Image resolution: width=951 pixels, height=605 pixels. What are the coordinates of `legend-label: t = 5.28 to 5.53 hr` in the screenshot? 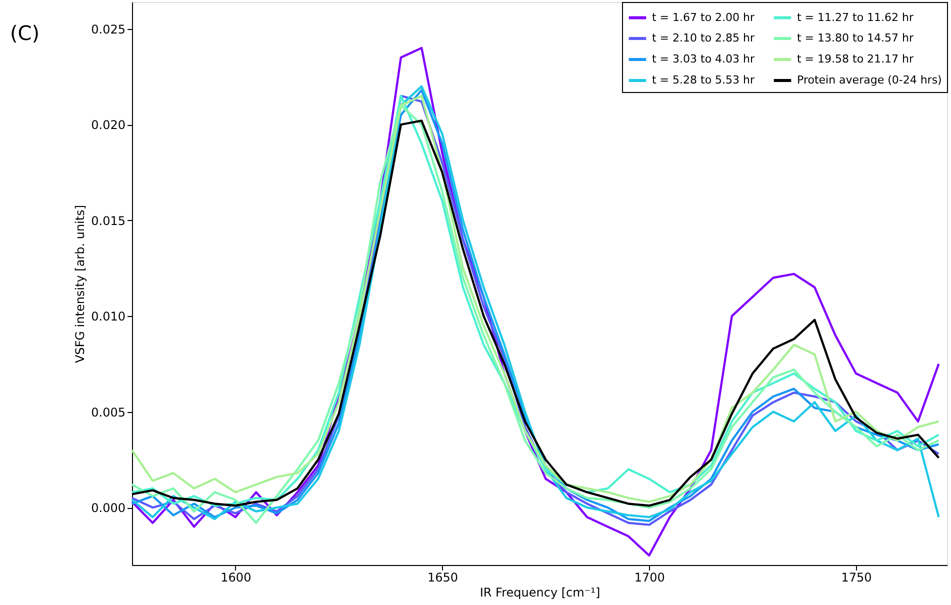 It's located at (704, 80).